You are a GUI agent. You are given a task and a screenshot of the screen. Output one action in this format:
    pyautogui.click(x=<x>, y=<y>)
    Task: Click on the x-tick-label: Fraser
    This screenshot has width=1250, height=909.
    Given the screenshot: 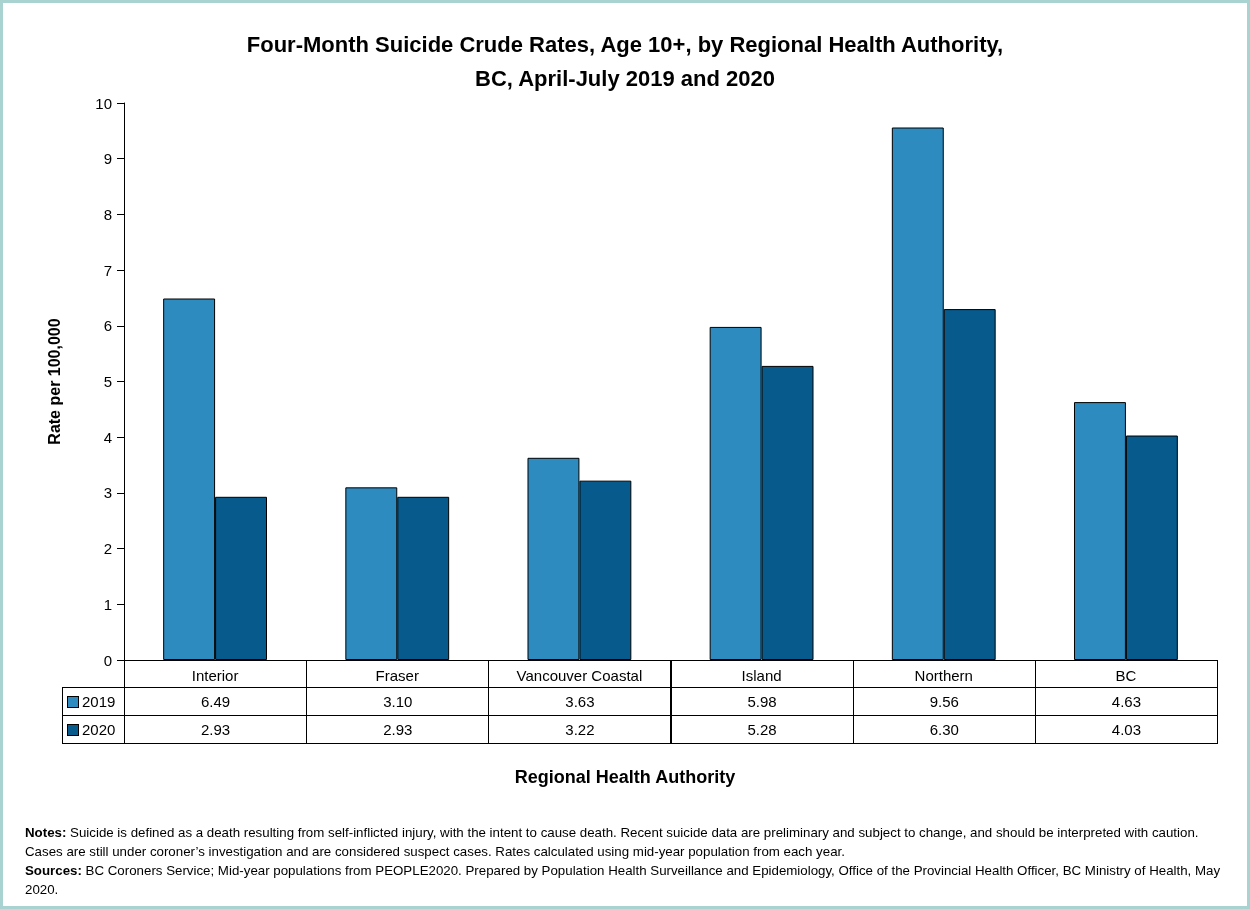 What is the action you would take?
    pyautogui.click(x=397, y=675)
    